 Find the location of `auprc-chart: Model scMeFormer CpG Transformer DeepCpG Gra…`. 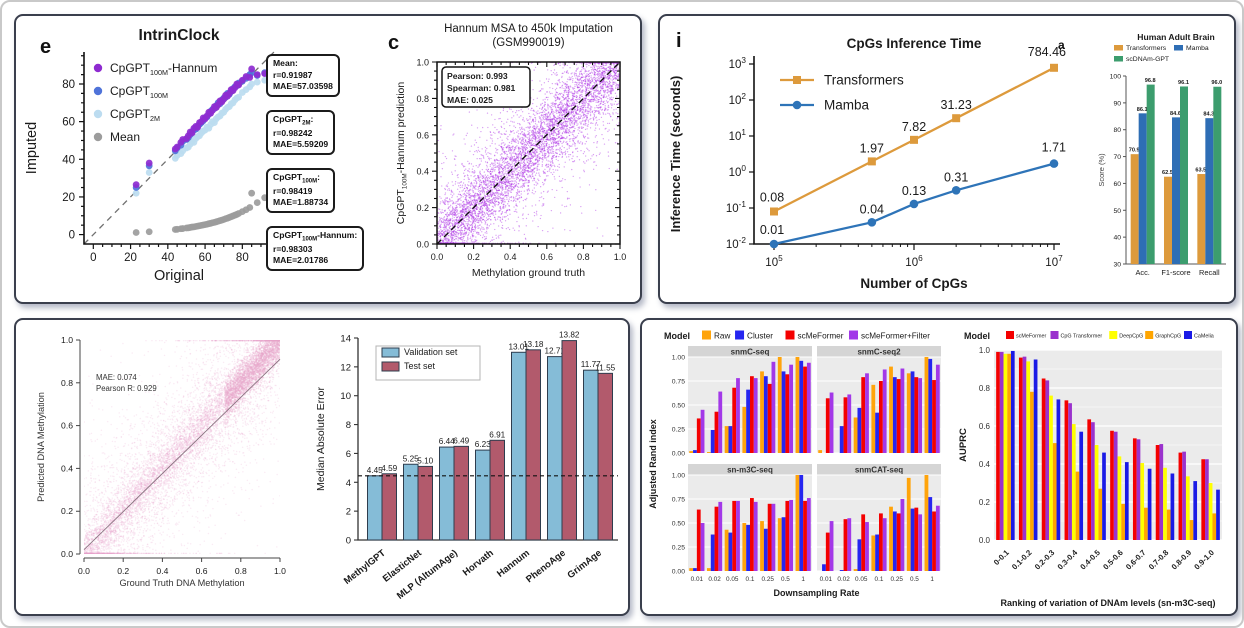

auprc-chart: Model scMeFormer CpG Transformer DeepCpG Gra… is located at coordinates (1090, 469).